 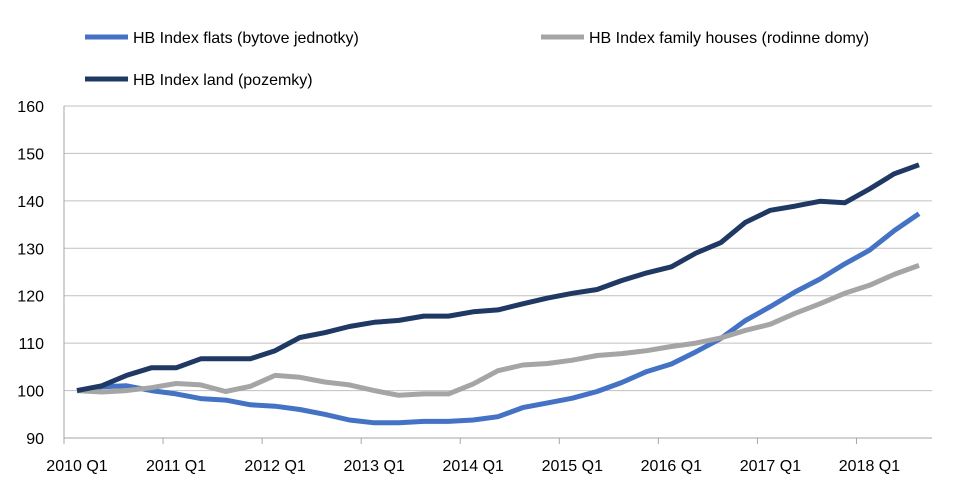 I want to click on x-tick-label: 2016 Q1, so click(x=671, y=466).